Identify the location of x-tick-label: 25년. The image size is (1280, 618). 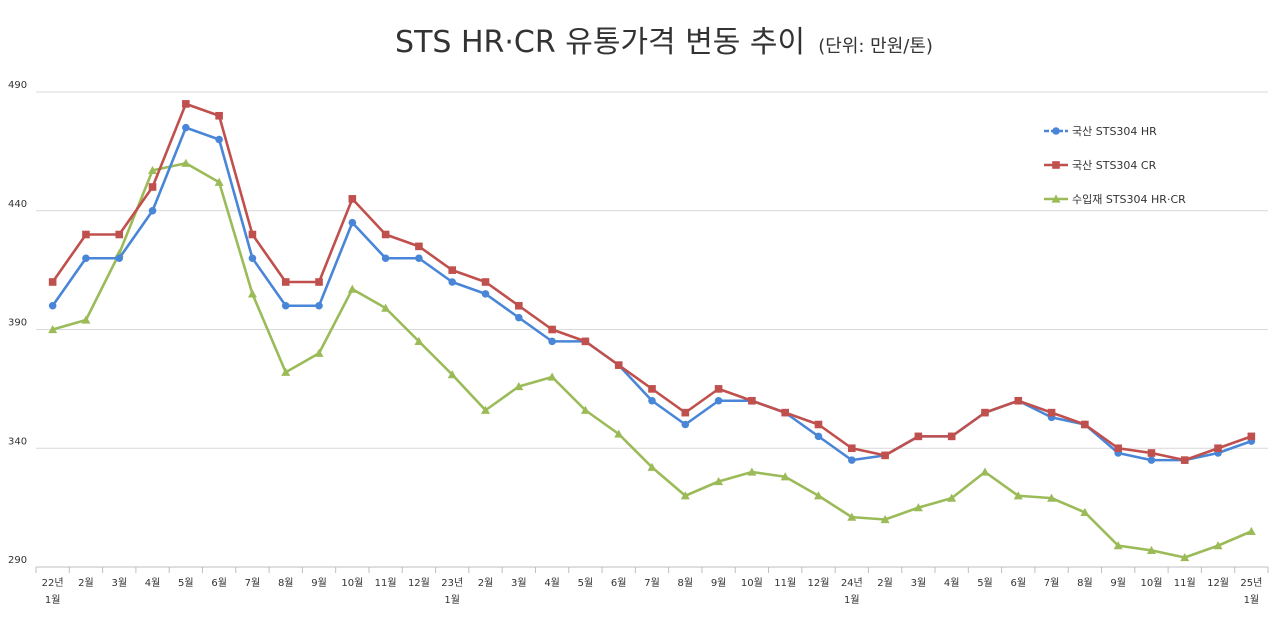
(1251, 583).